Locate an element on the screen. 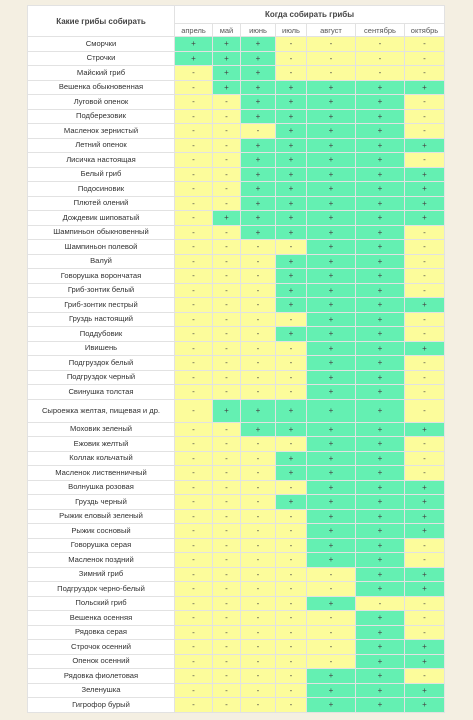 The image size is (473, 720). month-header: сентябрь is located at coordinates (380, 30).